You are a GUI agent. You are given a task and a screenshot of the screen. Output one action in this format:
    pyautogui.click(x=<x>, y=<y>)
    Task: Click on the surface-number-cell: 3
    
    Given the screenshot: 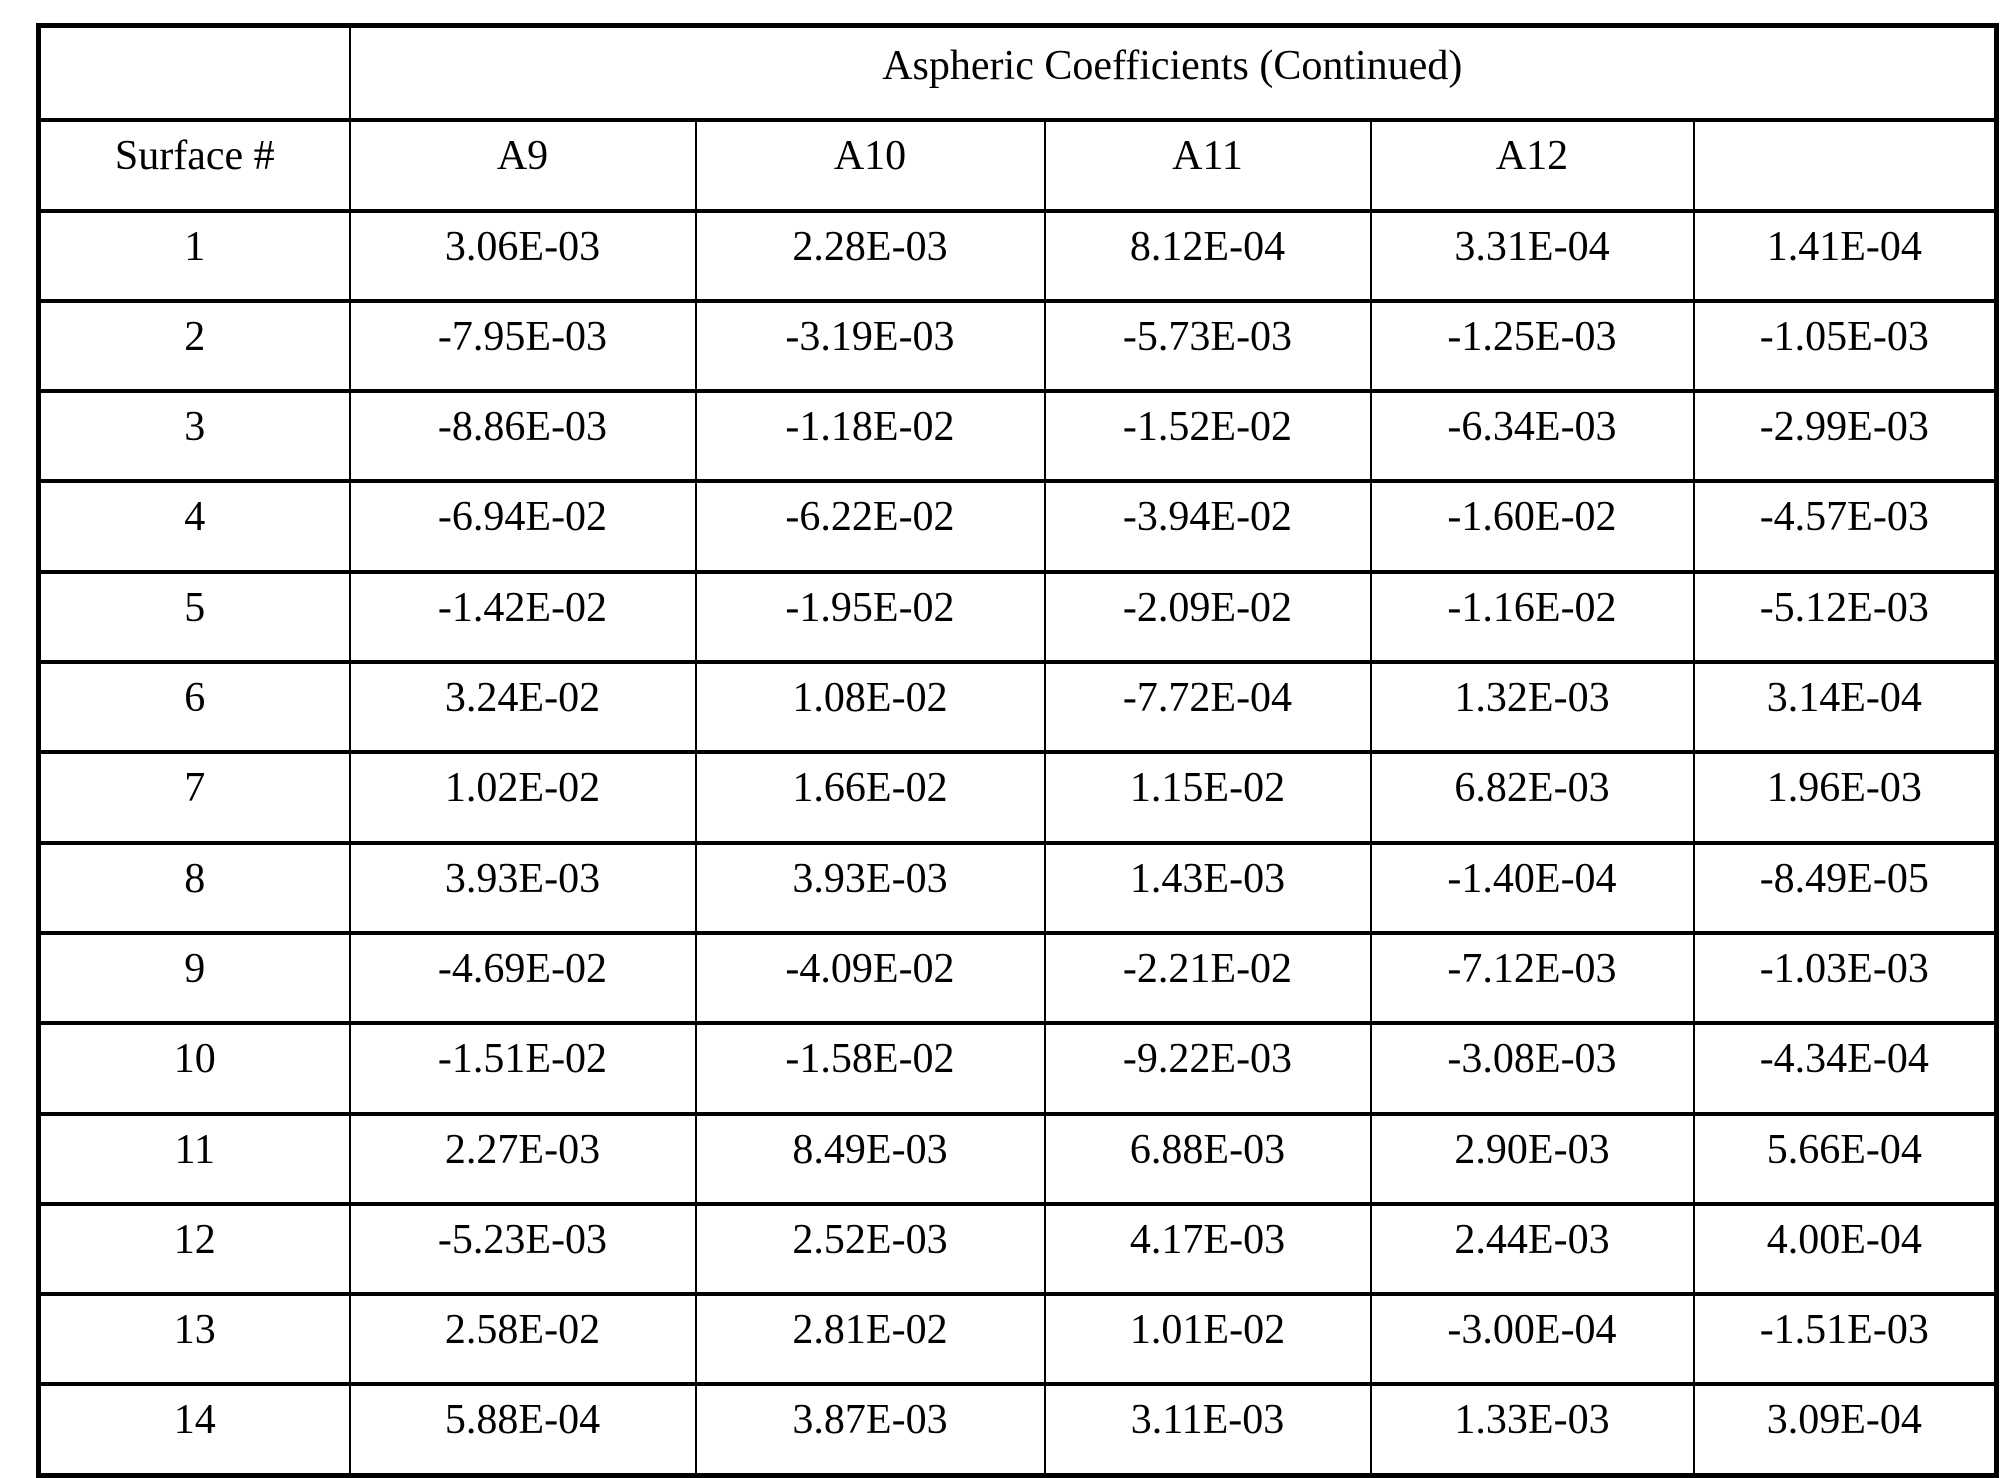 What is the action you would take?
    pyautogui.click(x=194, y=436)
    